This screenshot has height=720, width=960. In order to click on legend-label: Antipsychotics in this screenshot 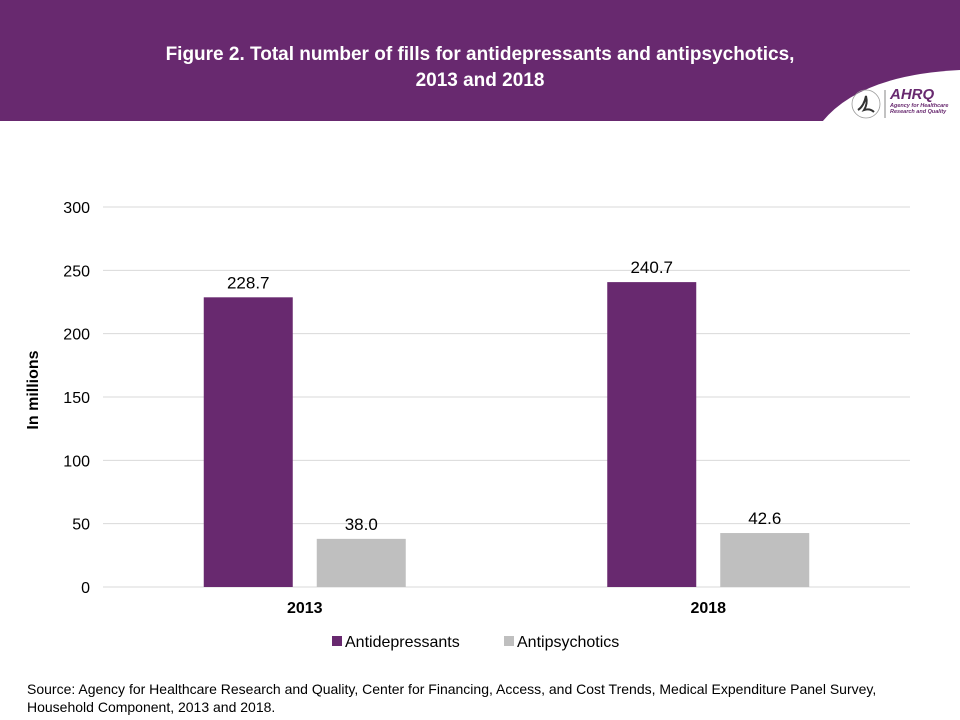, I will do `click(568, 642)`.